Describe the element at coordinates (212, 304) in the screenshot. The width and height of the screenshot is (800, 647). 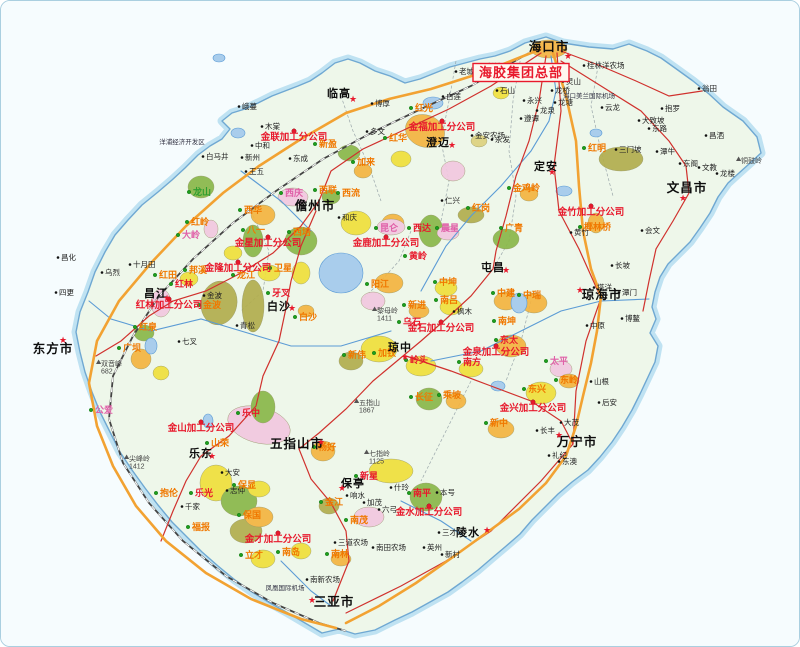
I see `farm-label: 金波` at that location.